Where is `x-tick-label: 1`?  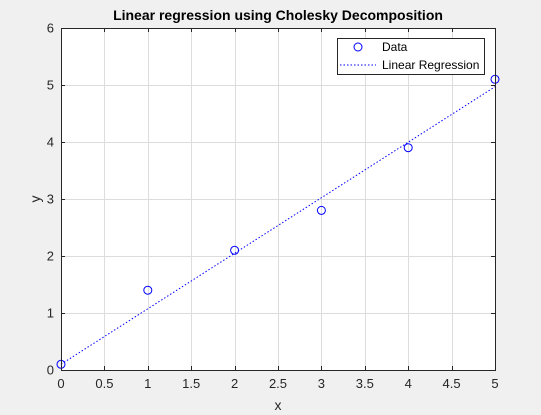
x-tick-label: 1 is located at coordinates (147, 383).